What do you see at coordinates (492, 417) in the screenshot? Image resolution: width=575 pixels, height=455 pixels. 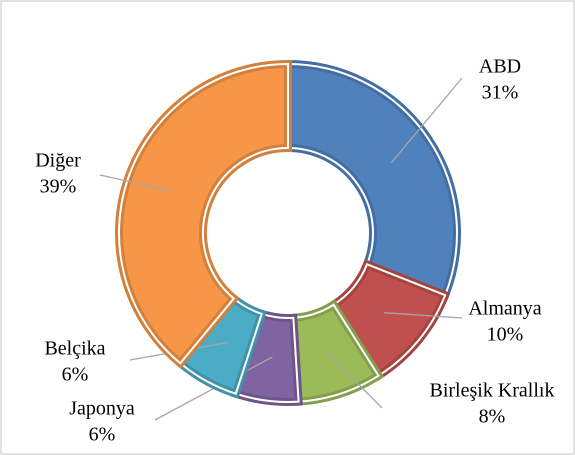 I see `value-label: 8%` at bounding box center [492, 417].